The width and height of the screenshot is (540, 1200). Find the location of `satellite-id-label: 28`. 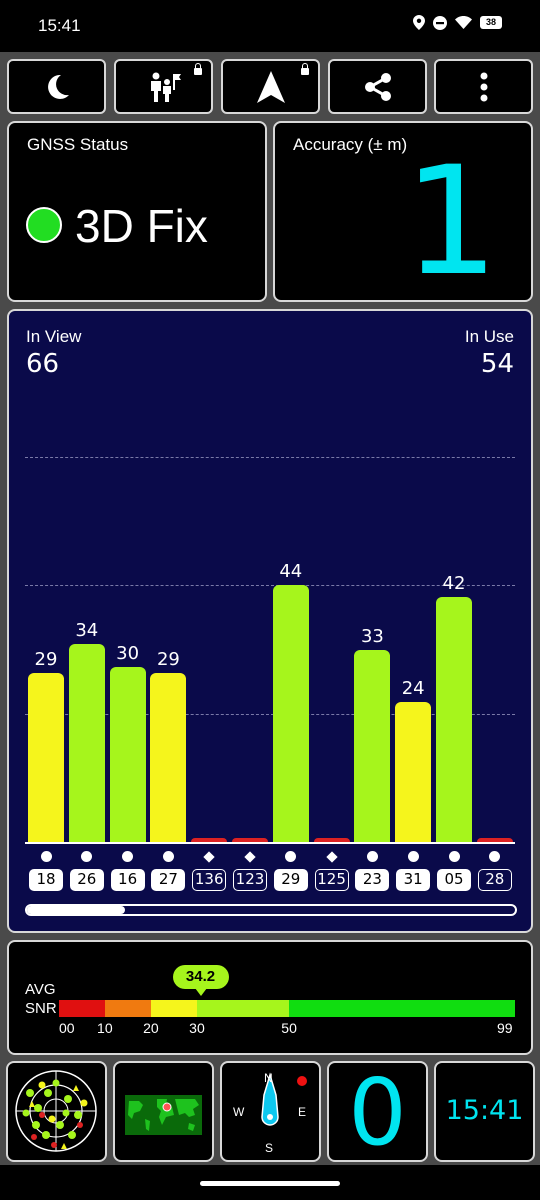

satellite-id-label: 28 is located at coordinates (494, 880).